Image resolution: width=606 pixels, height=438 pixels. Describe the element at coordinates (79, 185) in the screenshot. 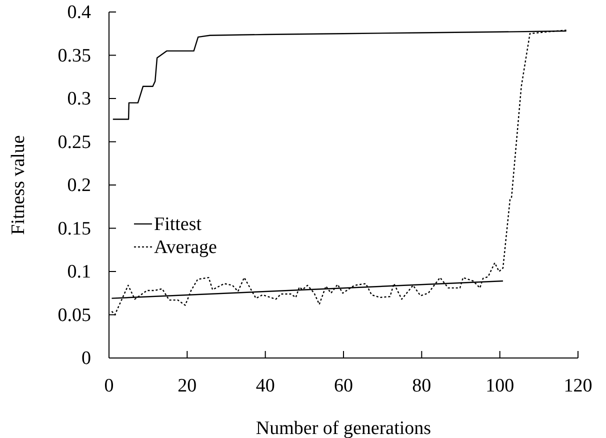

I see `y-tick-label: 0.2` at that location.